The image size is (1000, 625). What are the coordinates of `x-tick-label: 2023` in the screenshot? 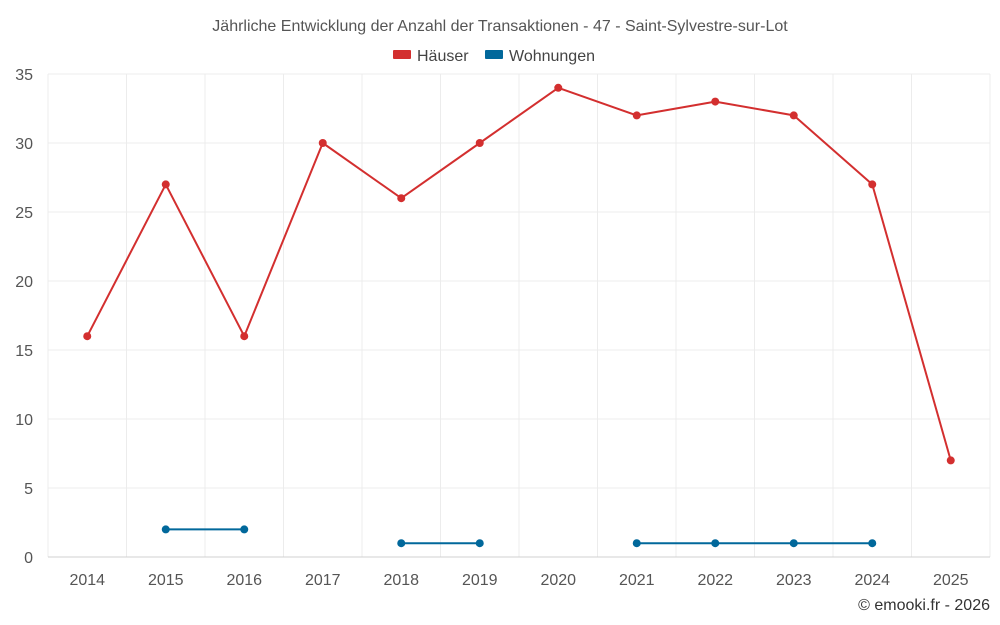 It's located at (794, 580).